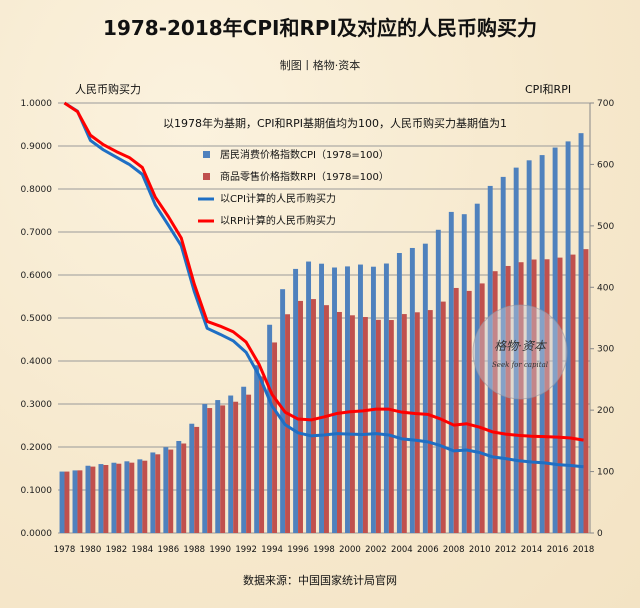 The height and width of the screenshot is (608, 640). Describe the element at coordinates (37, 319) in the screenshot. I see `left-tick-label: 0.5000` at that location.